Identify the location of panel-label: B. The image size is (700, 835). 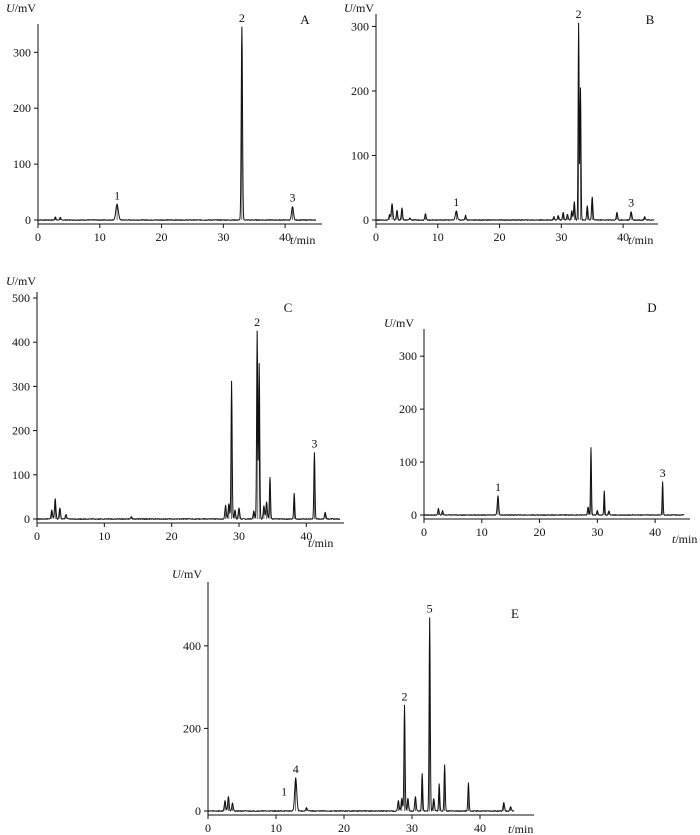
(650, 19).